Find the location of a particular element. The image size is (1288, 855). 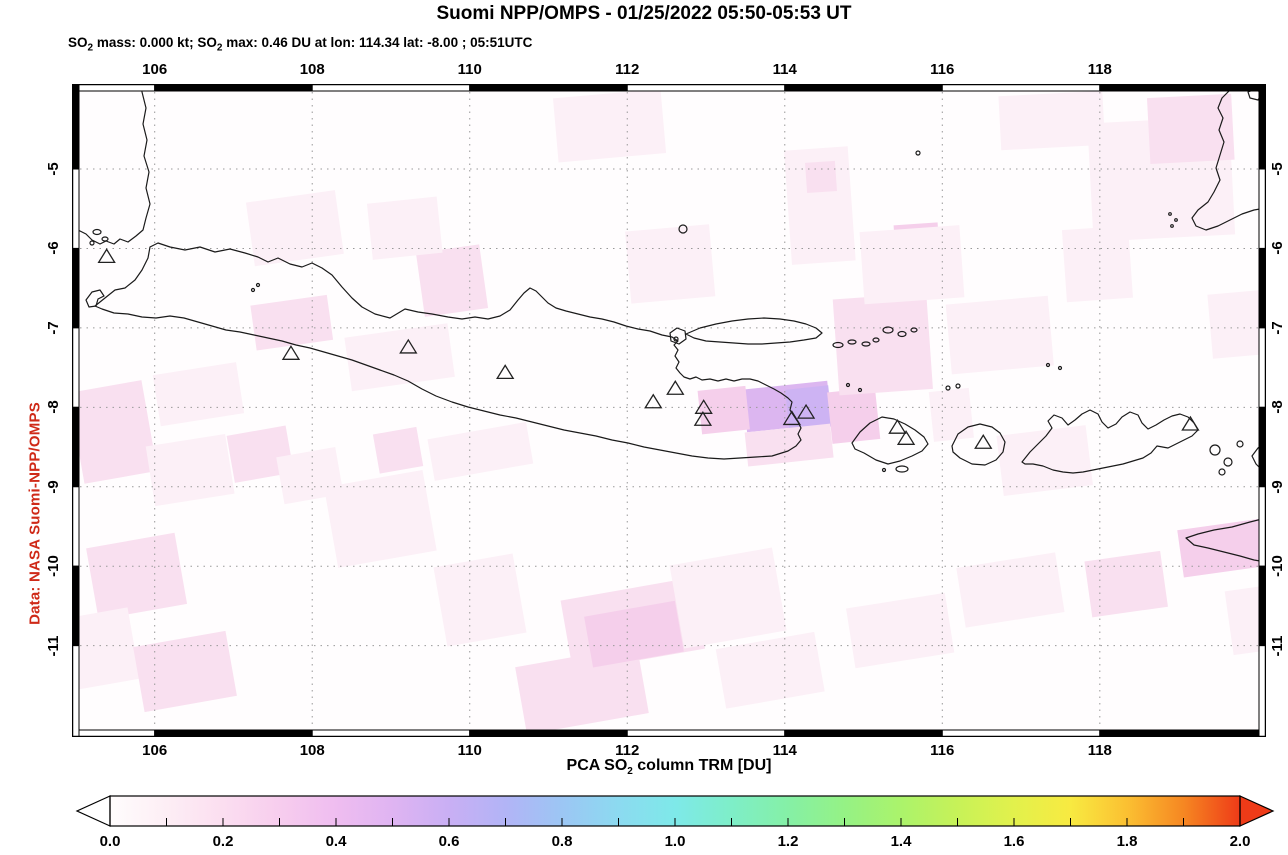

lat-tick-label-right: -6 is located at coordinates (1277, 248).